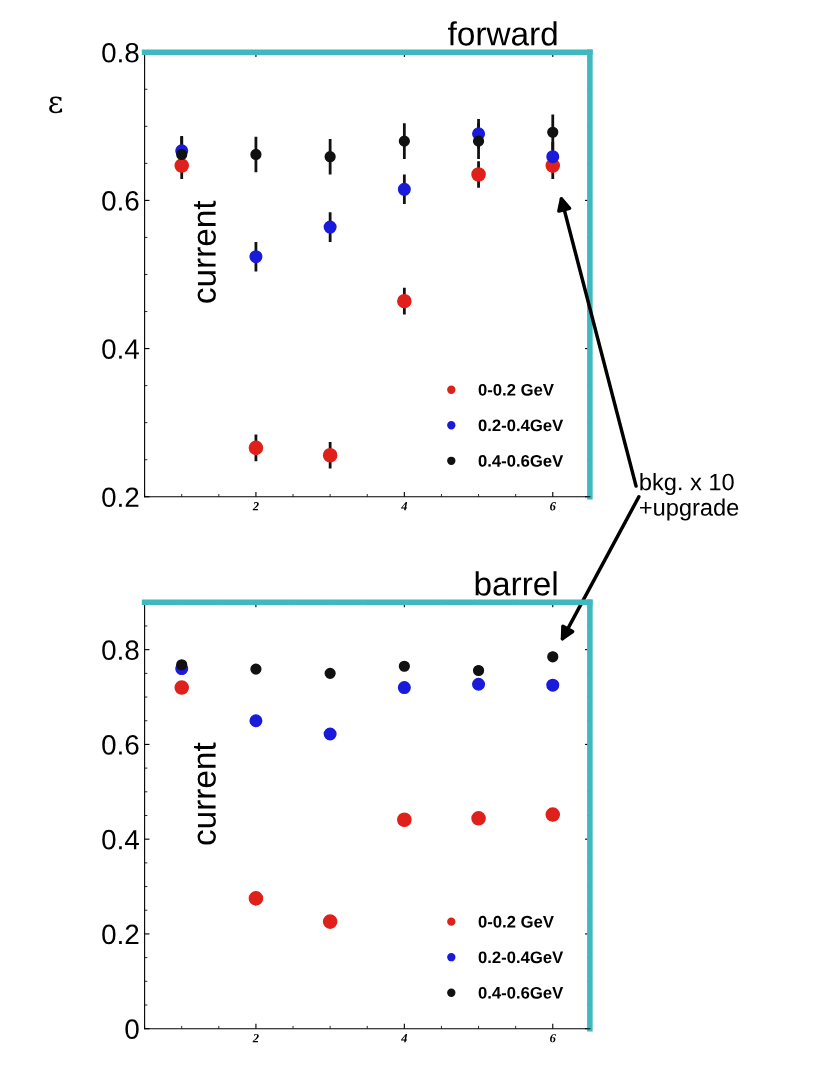  Describe the element at coordinates (56, 105) in the screenshot. I see `y-axis-title: ε` at that location.